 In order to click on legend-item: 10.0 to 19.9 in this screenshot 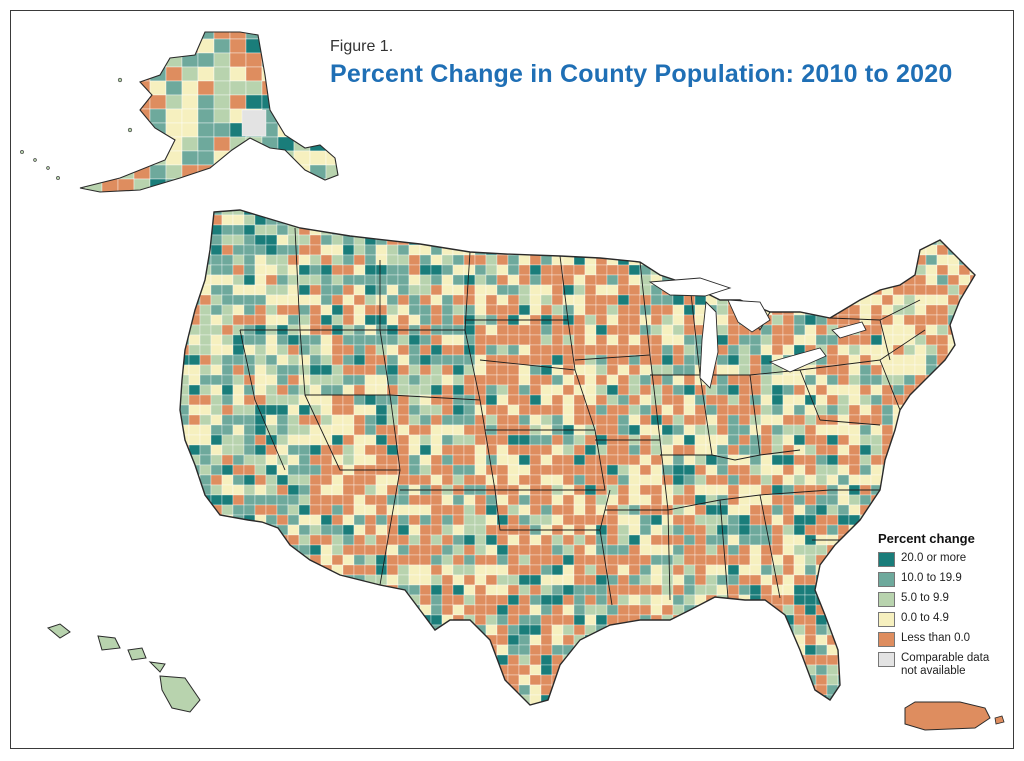, I will do `click(943, 579)`.